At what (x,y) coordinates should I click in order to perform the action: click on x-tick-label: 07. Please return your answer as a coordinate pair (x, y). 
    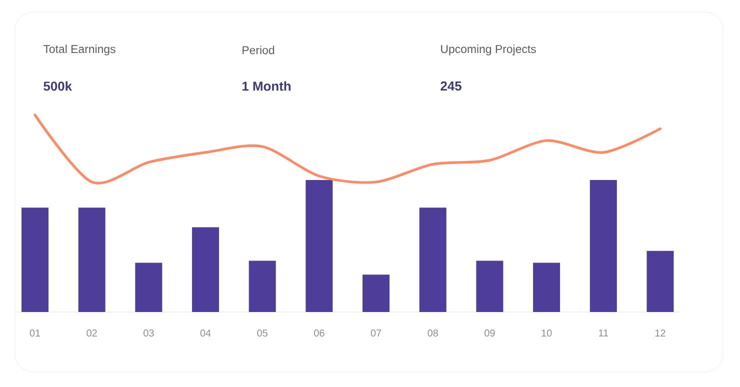
    Looking at the image, I should click on (376, 333).